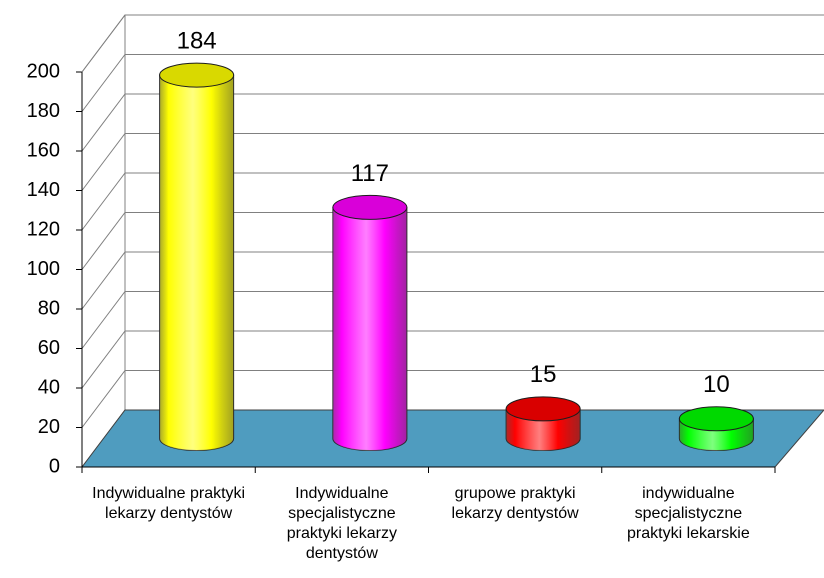 Image resolution: width=824 pixels, height=578 pixels. What do you see at coordinates (543, 374) in the screenshot?
I see `value-label: 15` at bounding box center [543, 374].